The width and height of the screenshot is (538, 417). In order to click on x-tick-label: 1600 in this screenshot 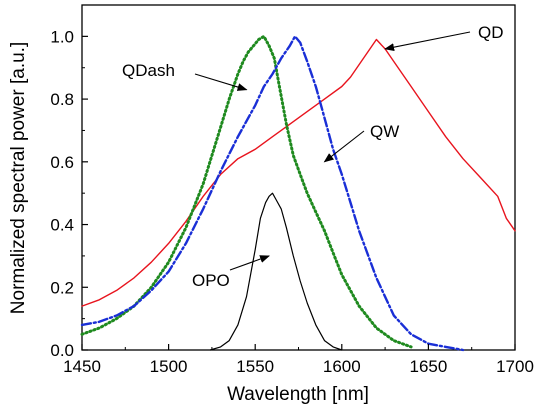, I will do `click(342, 366)`.